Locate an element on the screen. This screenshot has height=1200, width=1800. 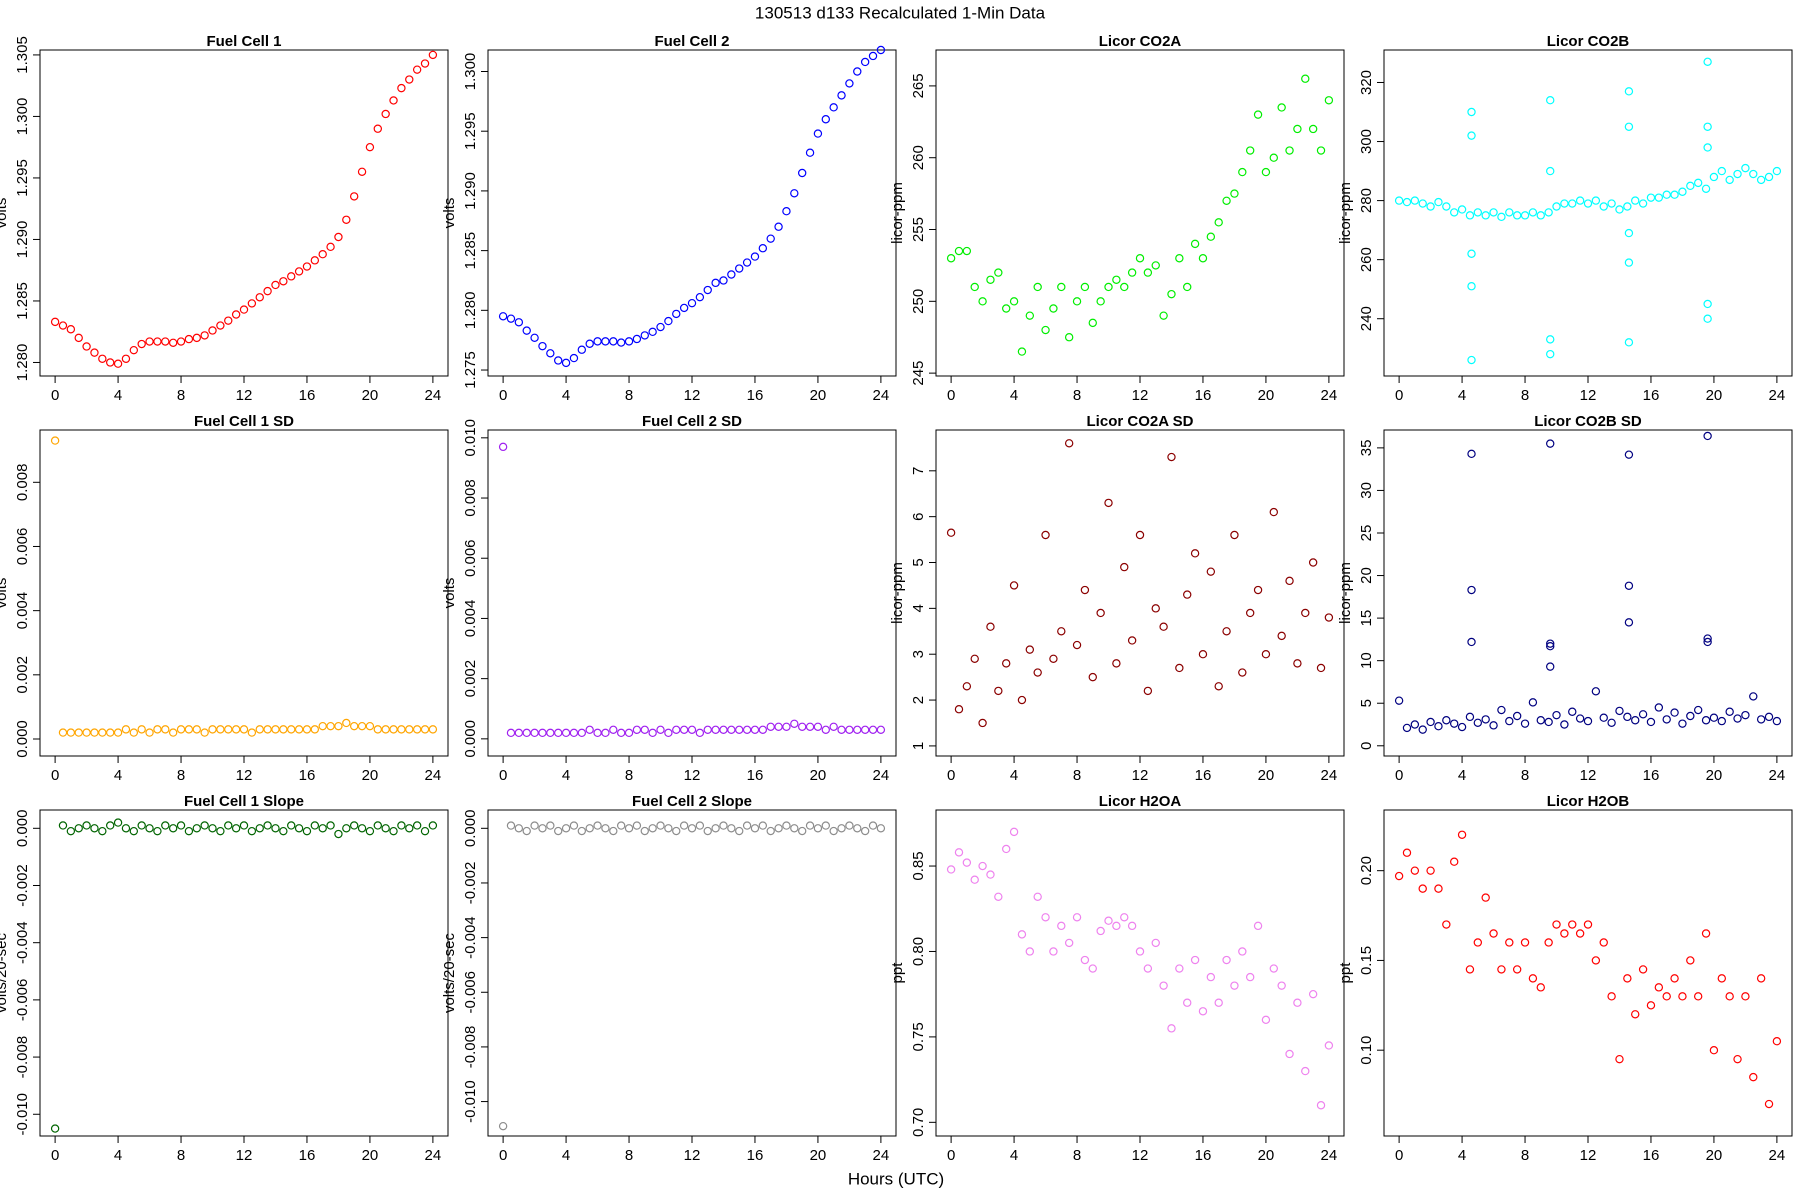
x-tick-label: 20 is located at coordinates (1714, 395).